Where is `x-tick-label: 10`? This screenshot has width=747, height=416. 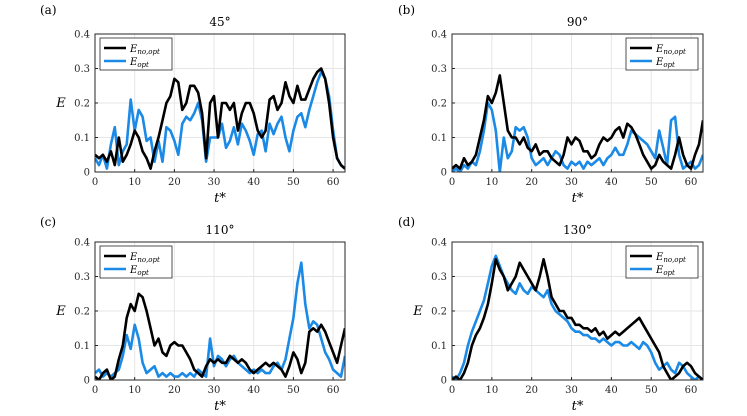
x-tick-label: 10 is located at coordinates (491, 390).